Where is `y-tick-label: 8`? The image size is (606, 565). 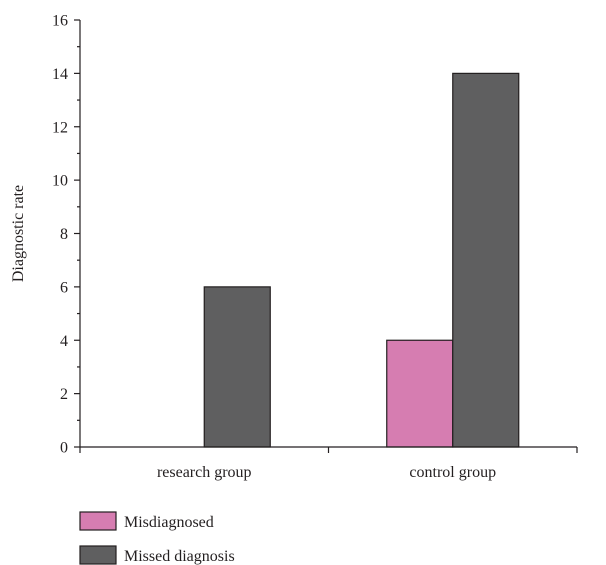 y-tick-label: 8 is located at coordinates (64, 234).